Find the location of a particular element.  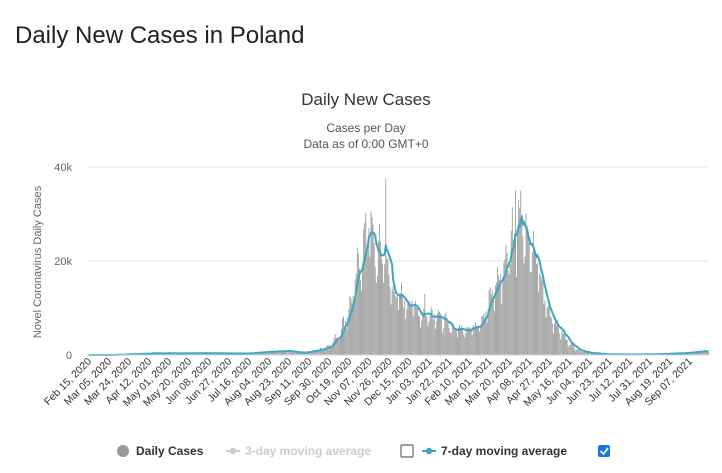

legend-item-daily-cases: Daily Cases is located at coordinates (160, 451).